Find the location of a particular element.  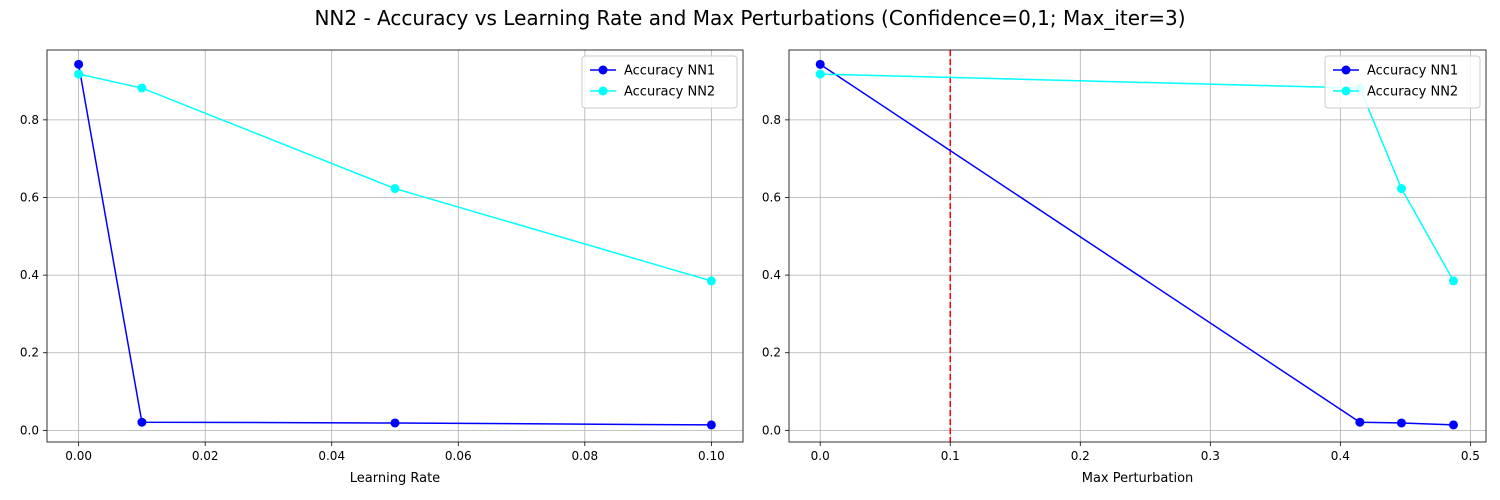

x-tick-label: 0.00 is located at coordinates (78, 456).